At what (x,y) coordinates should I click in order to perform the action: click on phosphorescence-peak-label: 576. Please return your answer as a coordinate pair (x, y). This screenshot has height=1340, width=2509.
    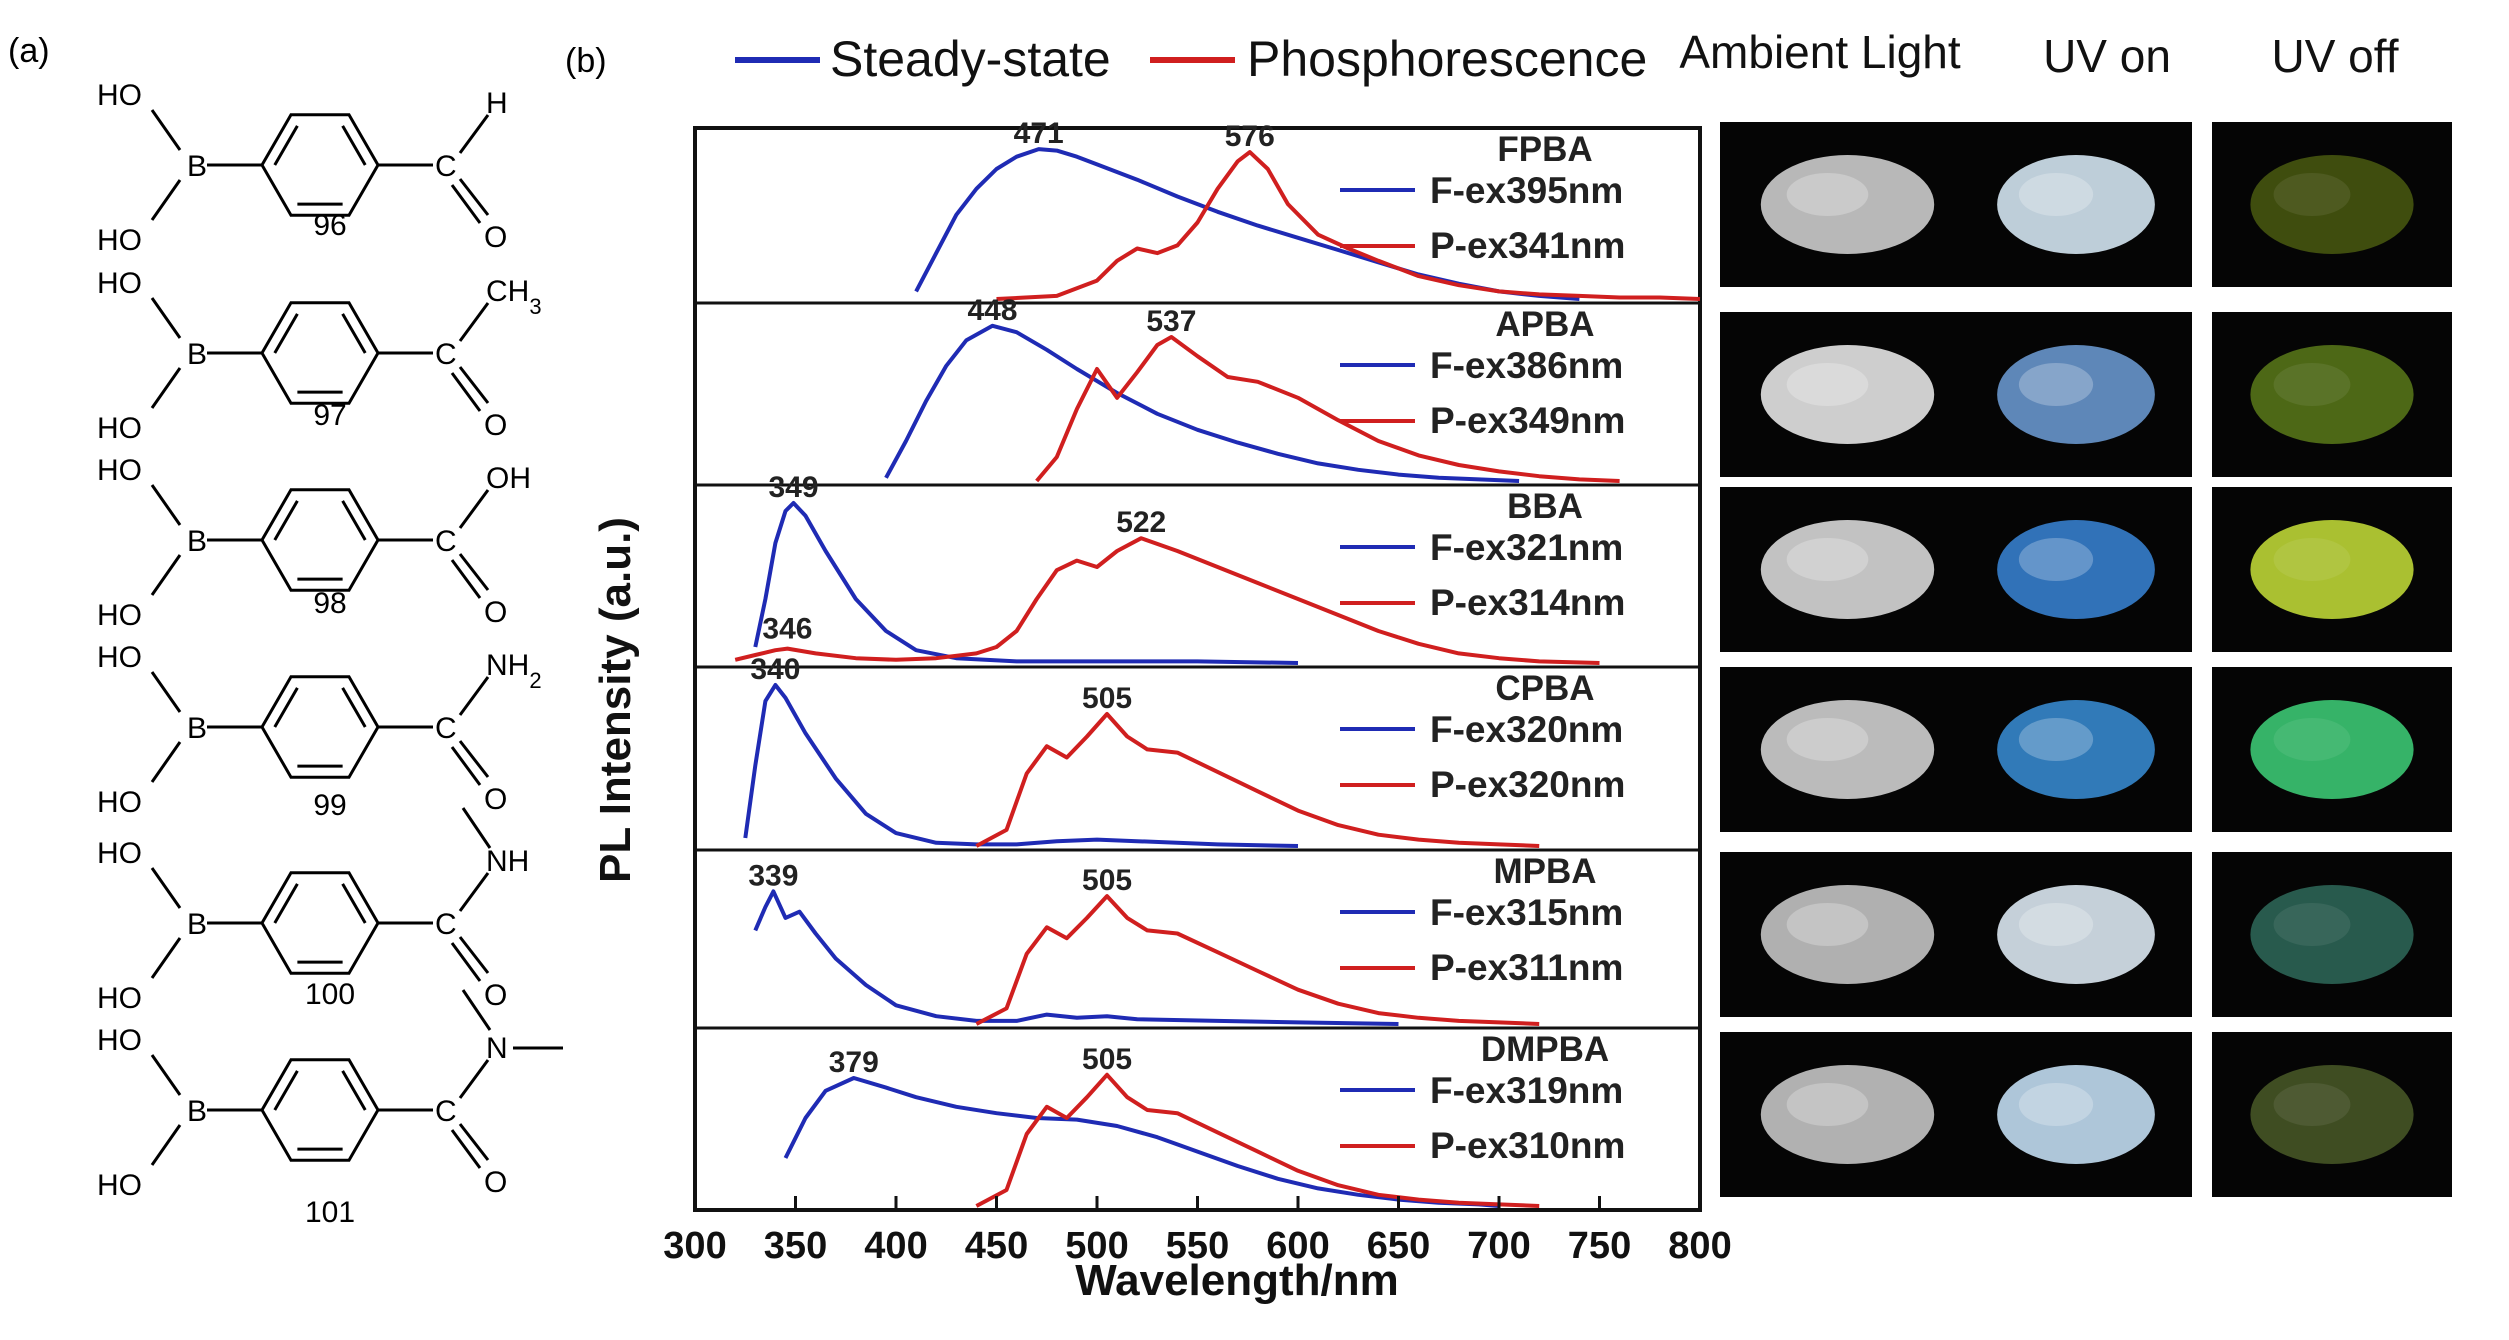
    Looking at the image, I should click on (1250, 136).